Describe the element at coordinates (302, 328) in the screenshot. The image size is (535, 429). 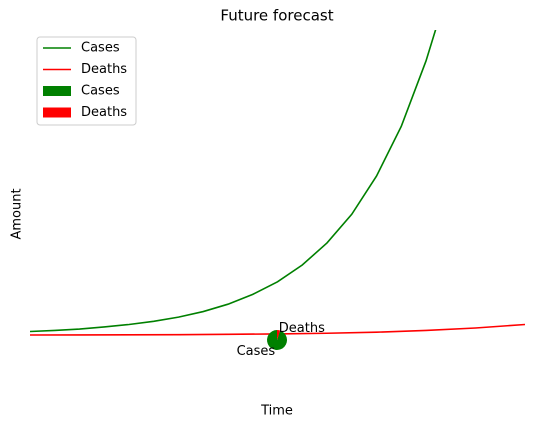
I see `pie-label: Deaths` at that location.